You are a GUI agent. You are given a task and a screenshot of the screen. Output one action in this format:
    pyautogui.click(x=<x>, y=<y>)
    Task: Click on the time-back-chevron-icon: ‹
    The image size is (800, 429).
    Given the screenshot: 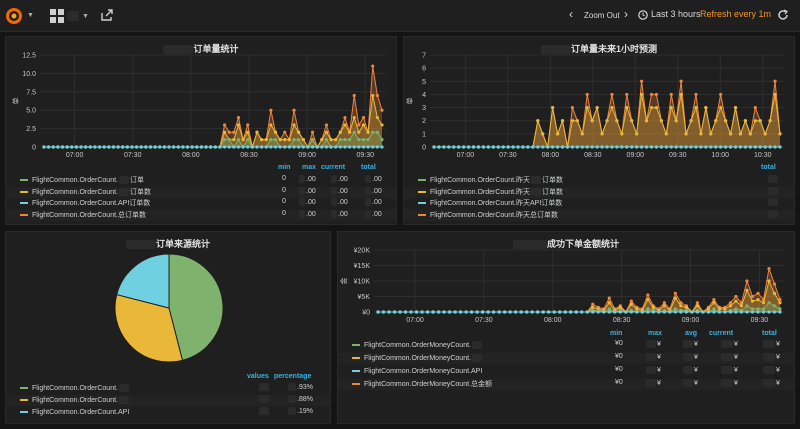 What is the action you would take?
    pyautogui.click(x=571, y=14)
    